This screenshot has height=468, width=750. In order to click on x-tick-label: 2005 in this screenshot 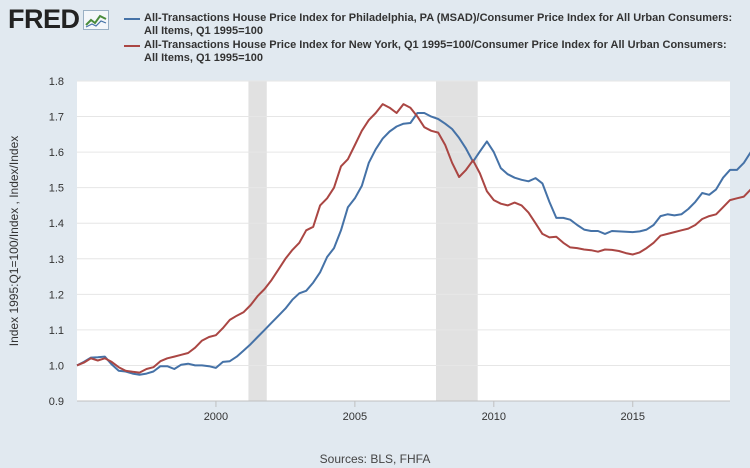, I will do `click(355, 417)`.